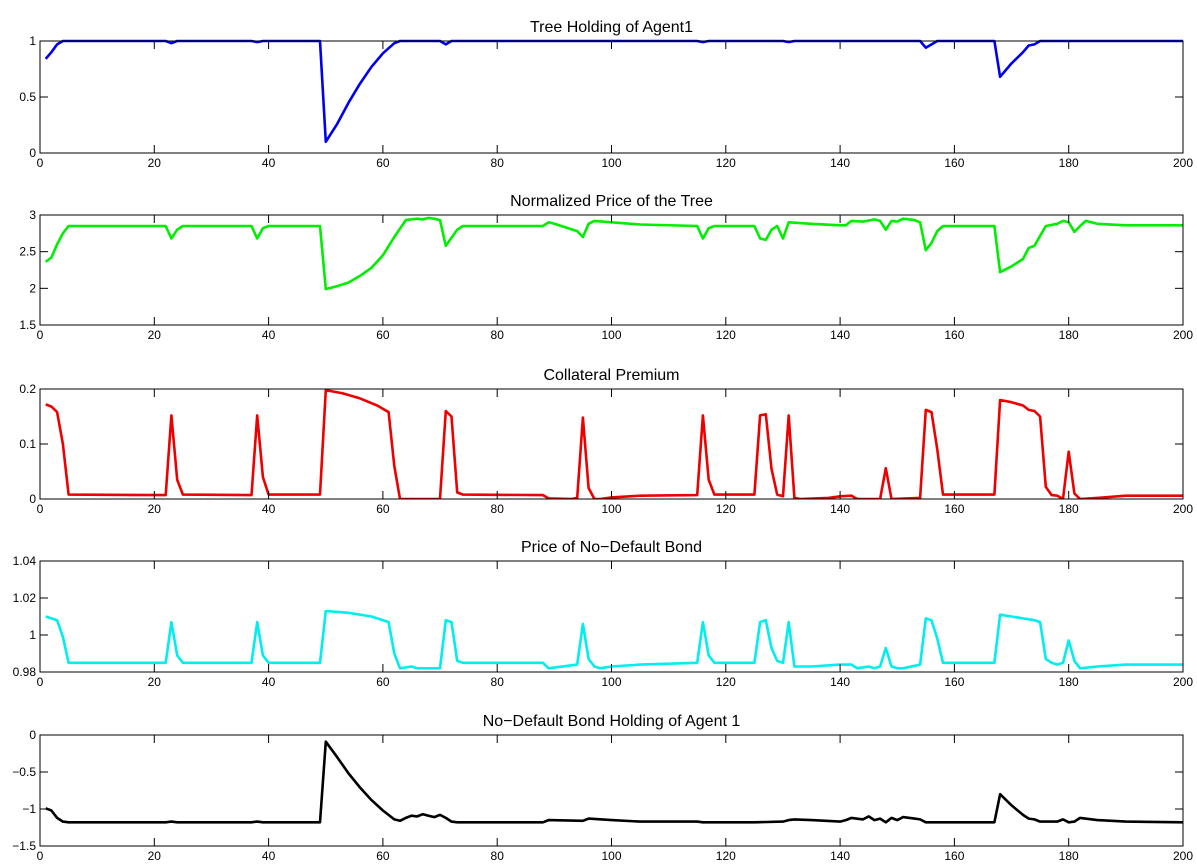 The width and height of the screenshot is (1197, 866). What do you see at coordinates (27, 389) in the screenshot?
I see `y-tick-label: 0.2` at bounding box center [27, 389].